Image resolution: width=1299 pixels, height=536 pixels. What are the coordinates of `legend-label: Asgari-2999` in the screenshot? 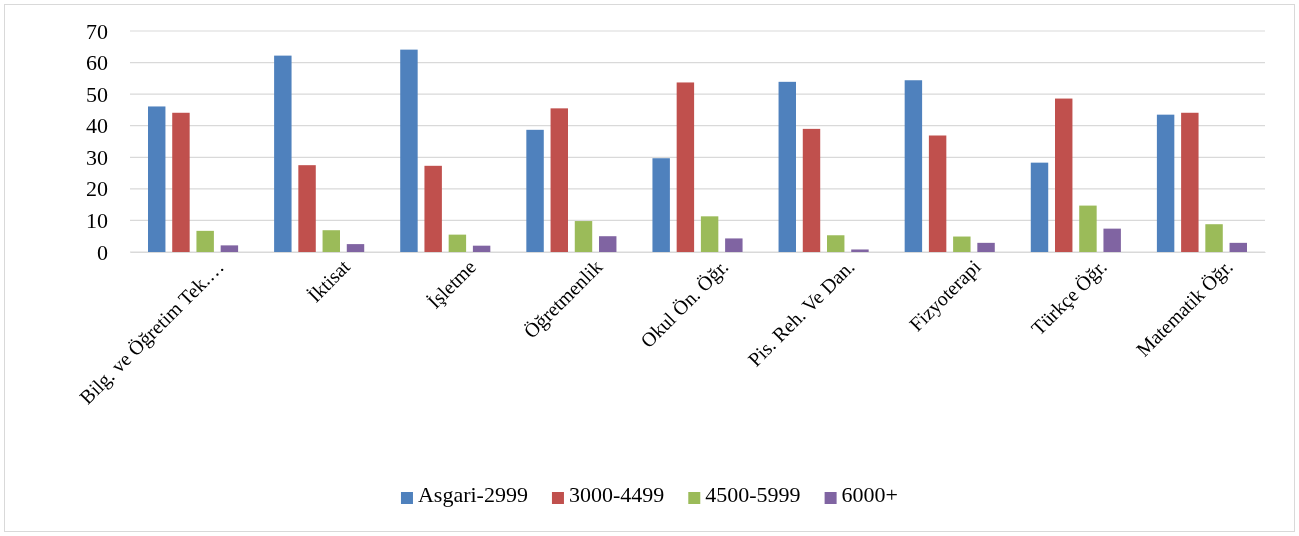 It's located at (472, 494).